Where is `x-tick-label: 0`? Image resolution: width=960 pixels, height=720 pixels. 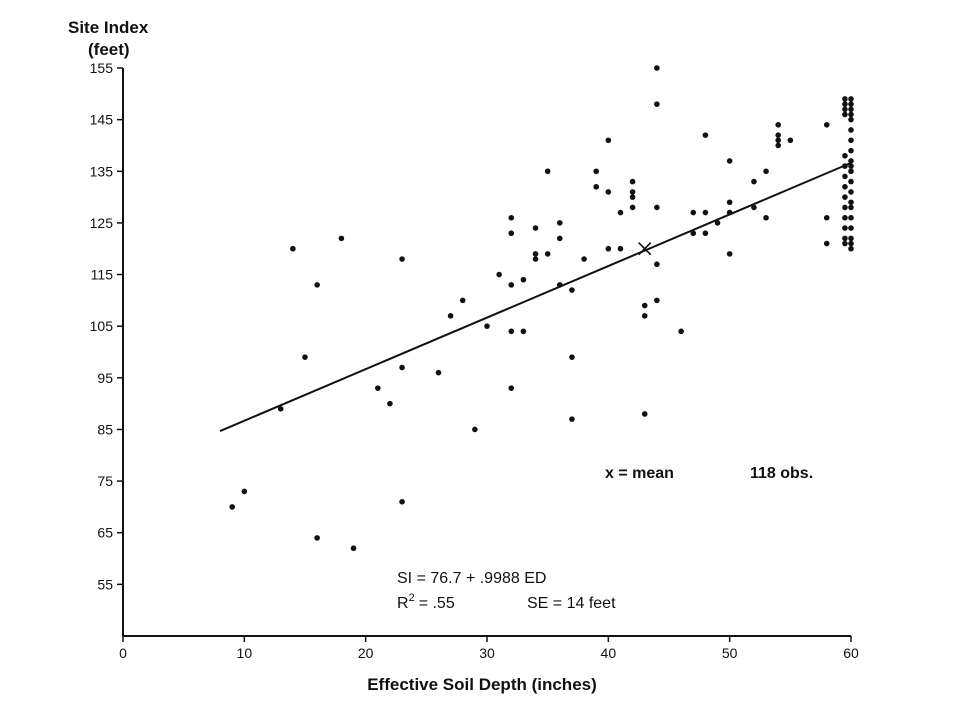 x-tick-label: 0 is located at coordinates (123, 653).